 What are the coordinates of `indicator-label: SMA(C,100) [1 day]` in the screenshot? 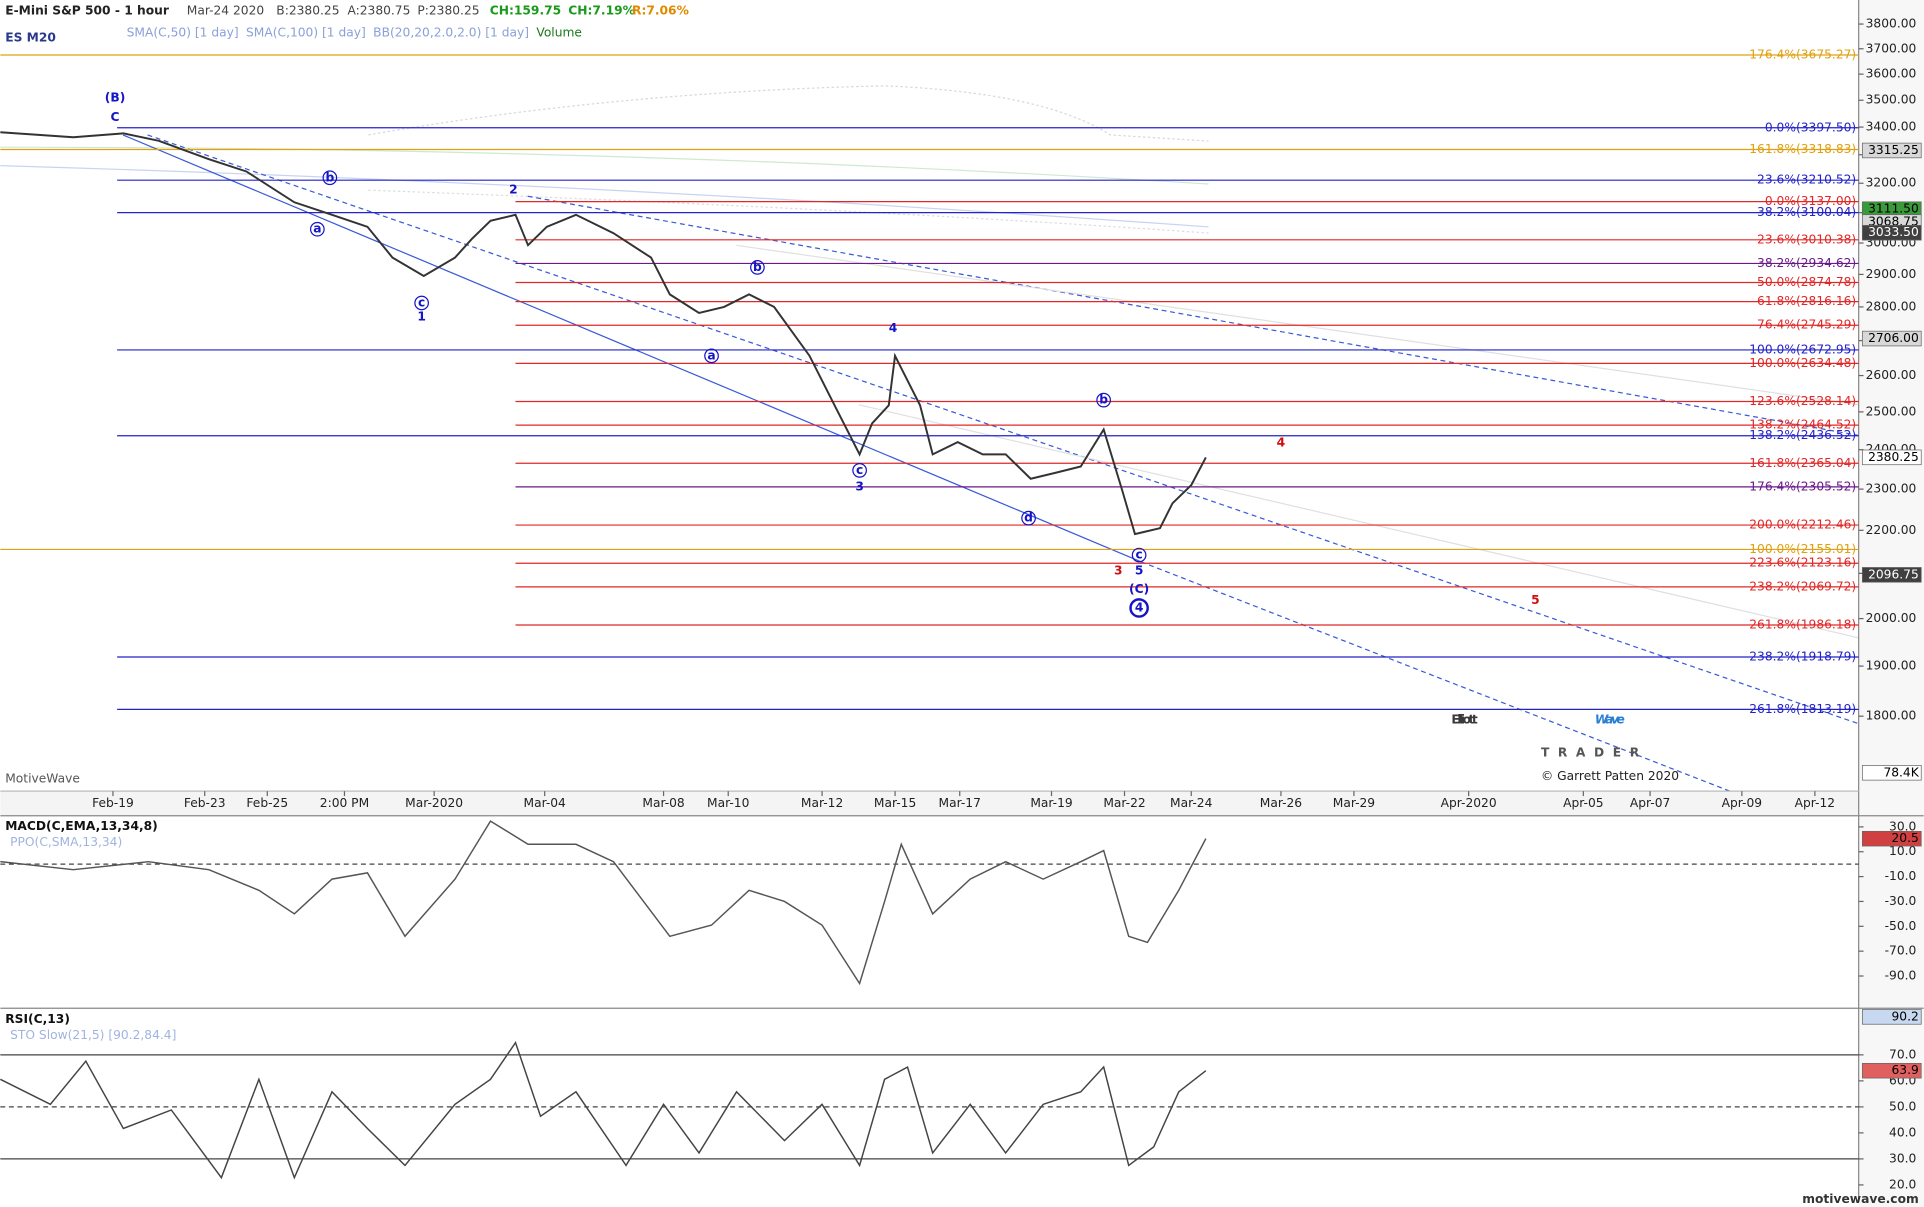 It's located at (306, 33).